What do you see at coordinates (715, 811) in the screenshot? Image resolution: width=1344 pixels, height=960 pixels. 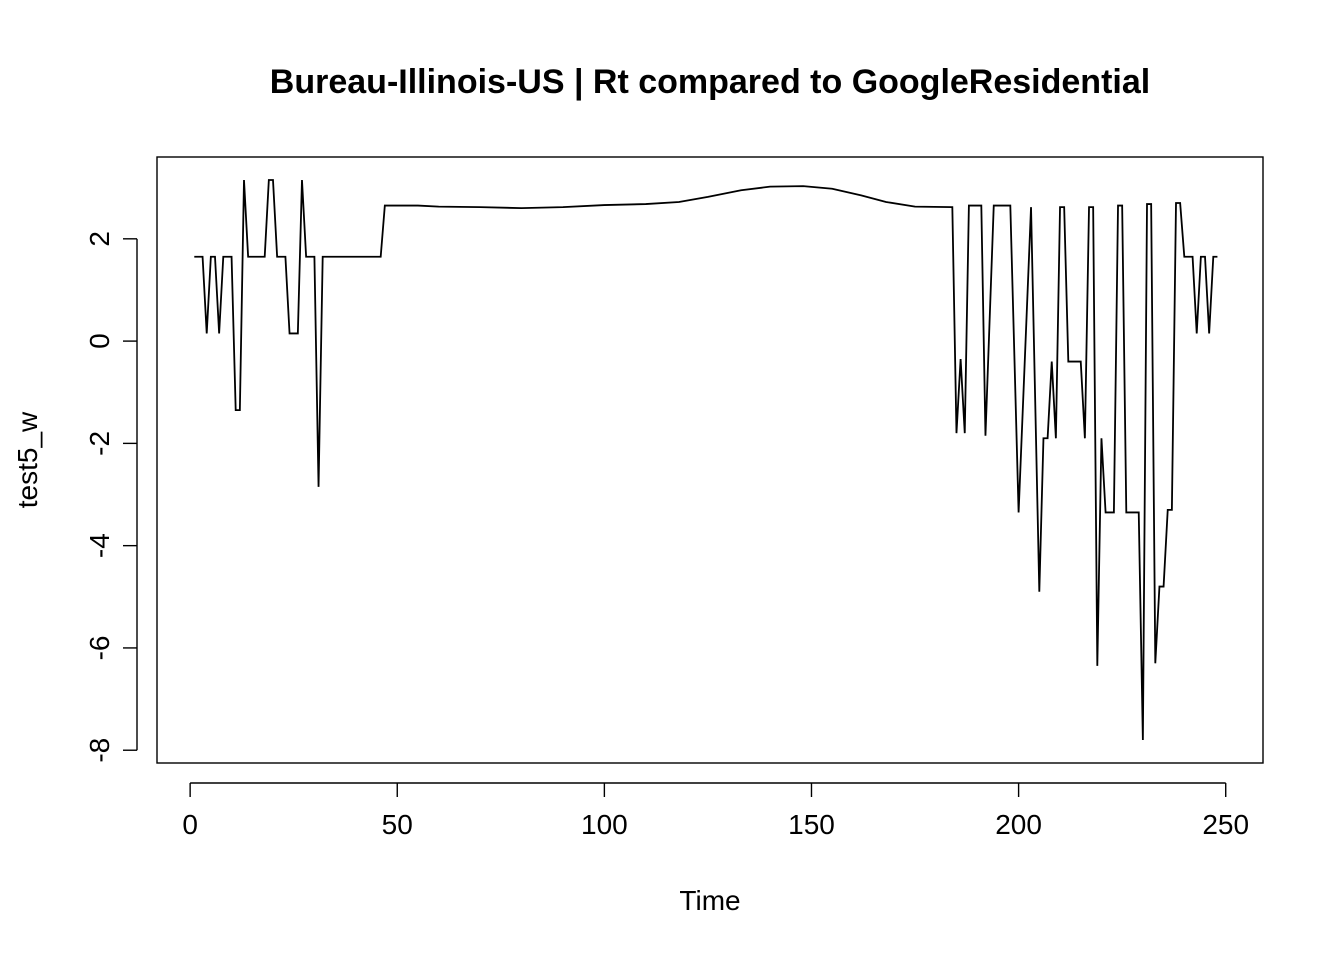 I see `x-axis: 0 50 100 150 200 250` at bounding box center [715, 811].